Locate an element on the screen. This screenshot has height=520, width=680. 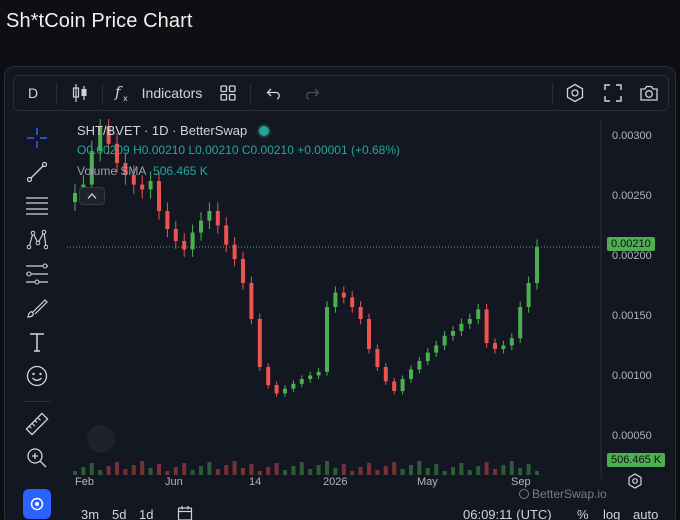
legend-open: O0.00209 is located at coordinates (103, 150).